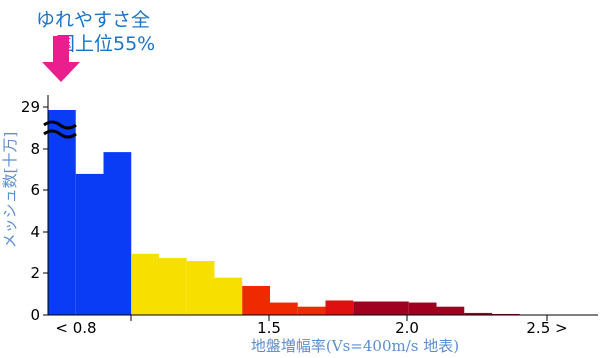 This screenshot has height=358, width=600. What do you see at coordinates (106, 44) in the screenshot?
I see `callout-line-2: 国上位55%` at bounding box center [106, 44].